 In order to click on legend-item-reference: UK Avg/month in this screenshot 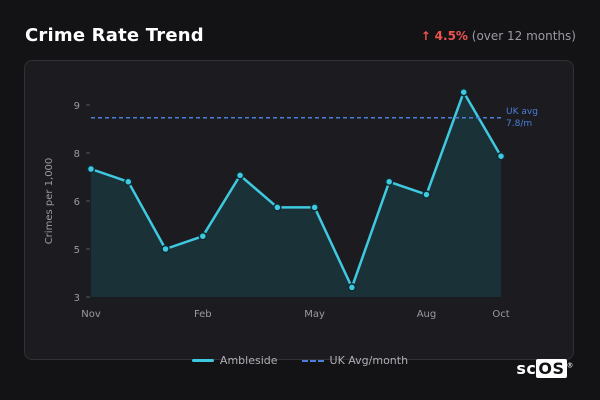, I will do `click(355, 360)`.